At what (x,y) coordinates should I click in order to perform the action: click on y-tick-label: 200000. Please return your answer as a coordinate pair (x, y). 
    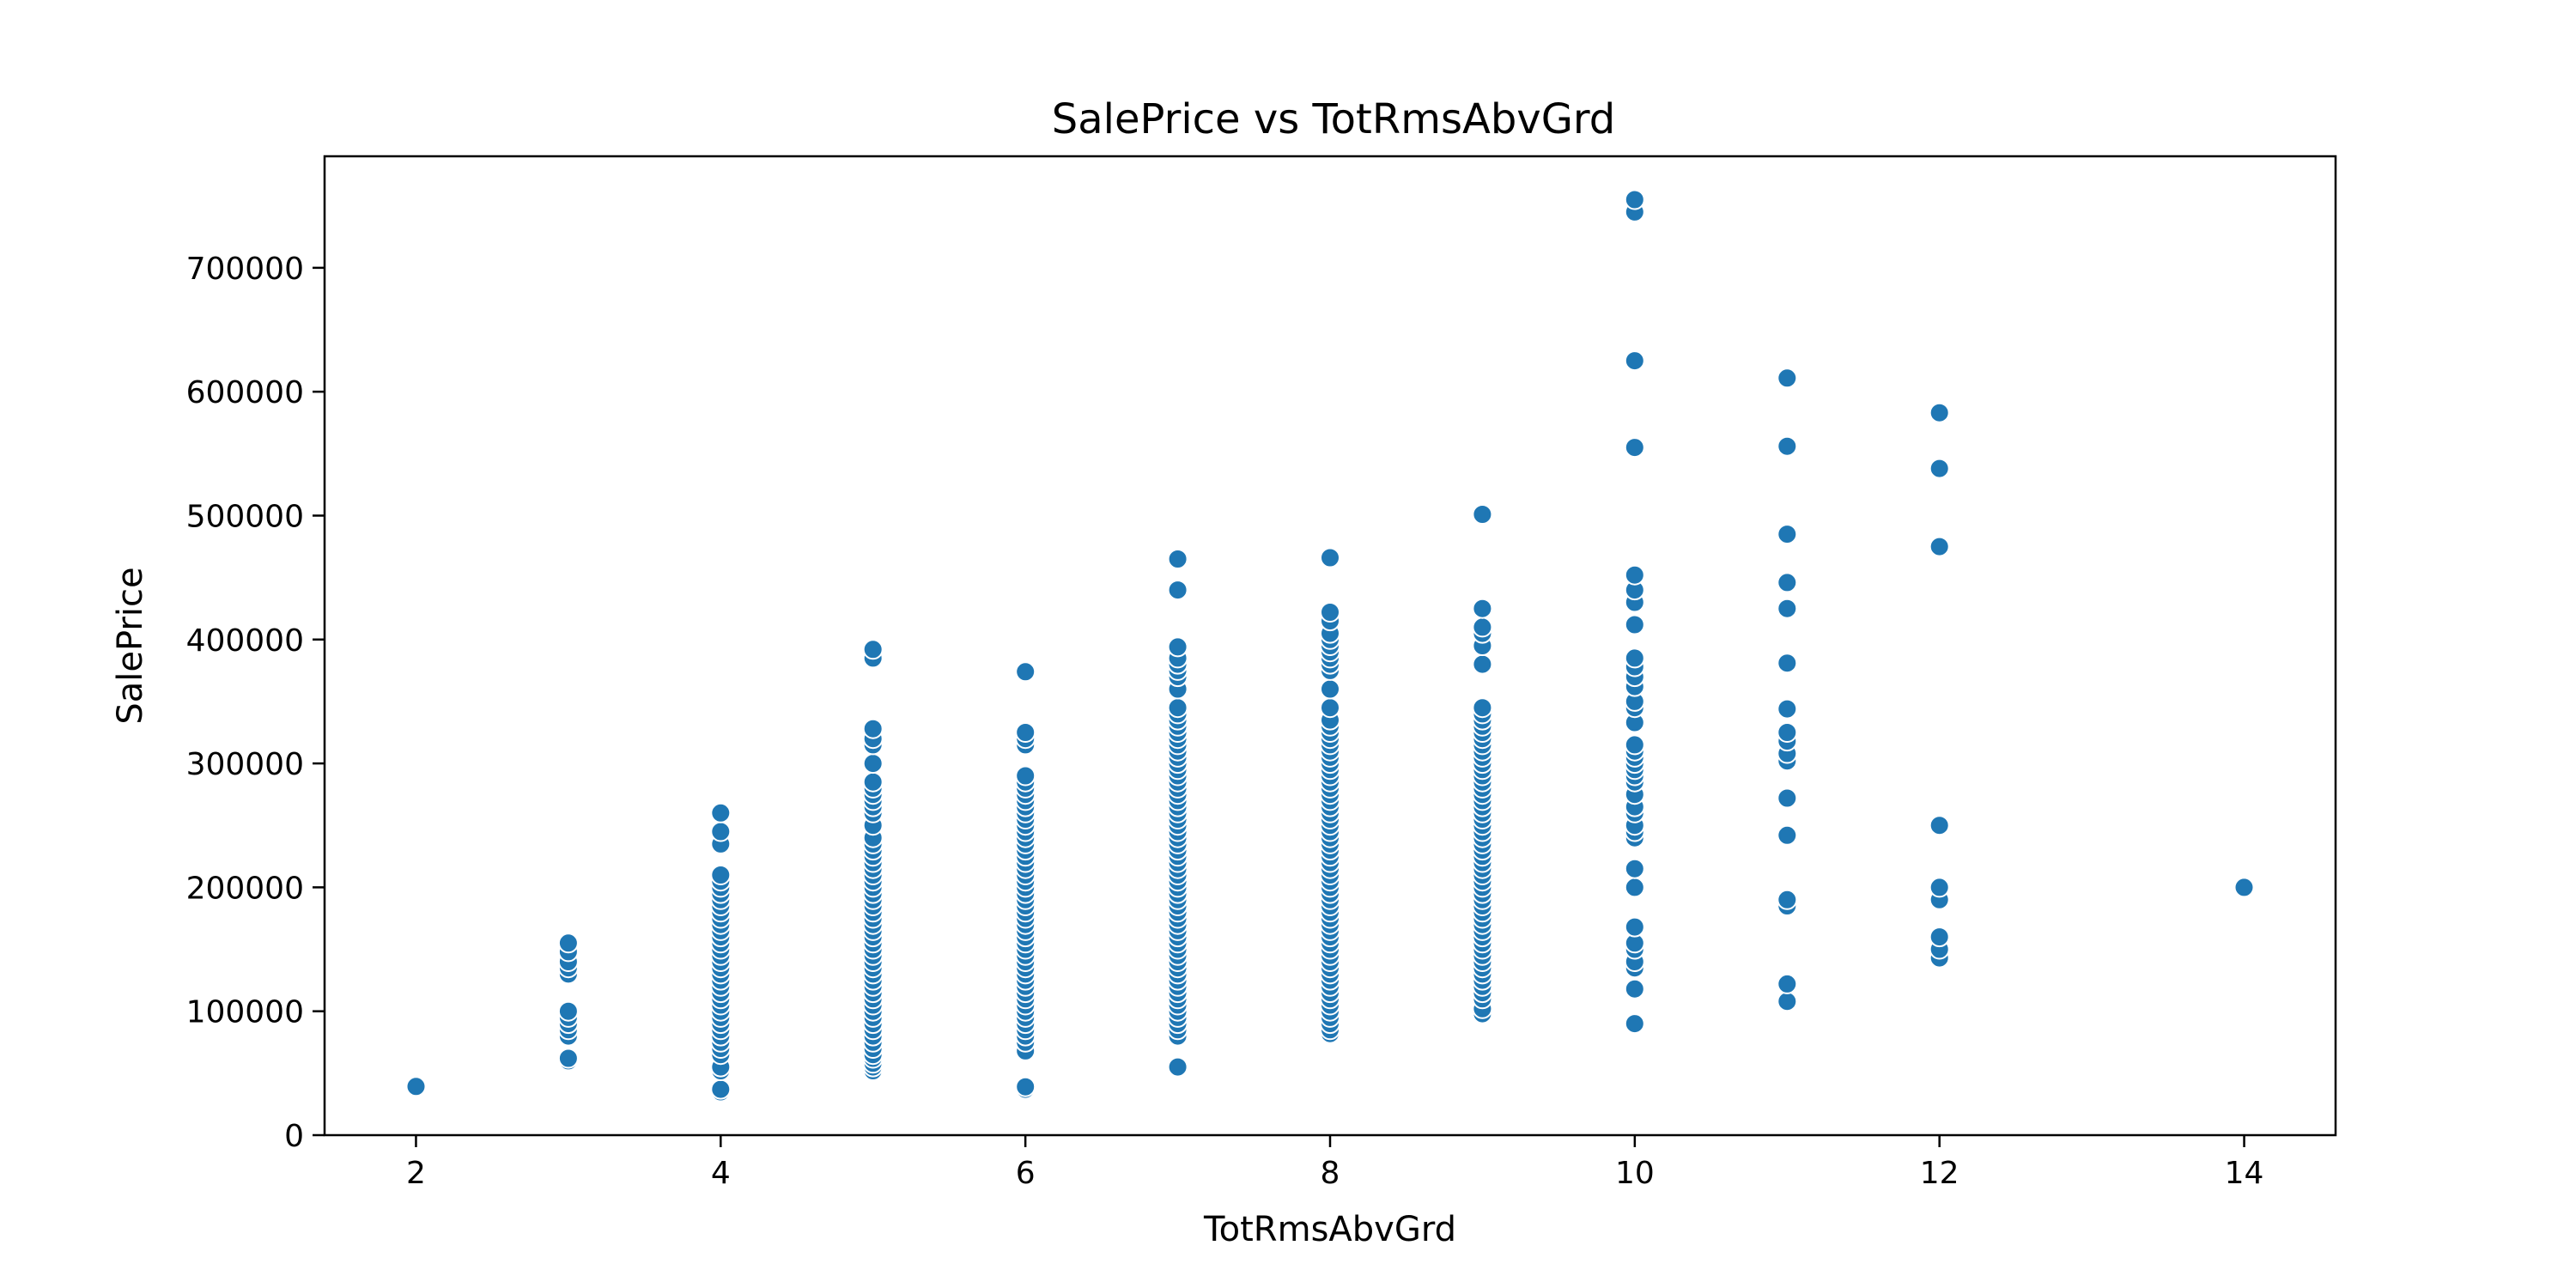
    Looking at the image, I should click on (245, 889).